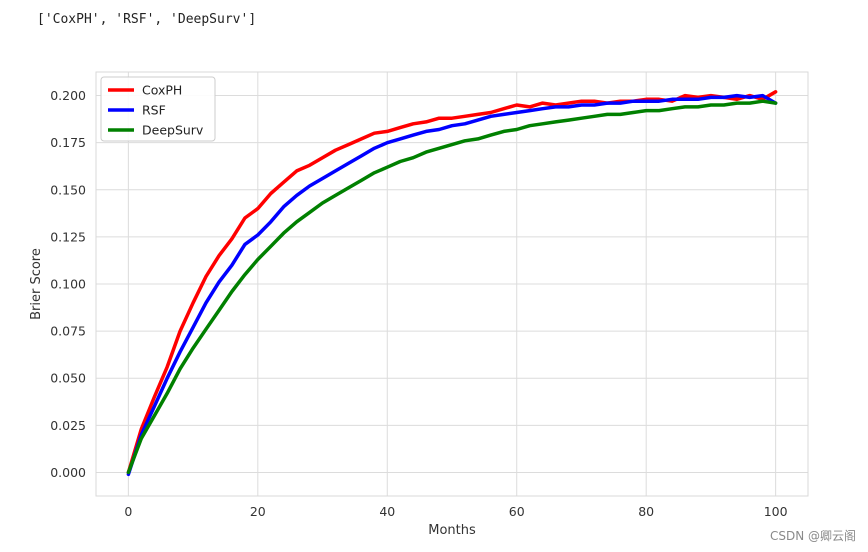  What do you see at coordinates (517, 511) in the screenshot?
I see `x-tick-label: 60` at bounding box center [517, 511].